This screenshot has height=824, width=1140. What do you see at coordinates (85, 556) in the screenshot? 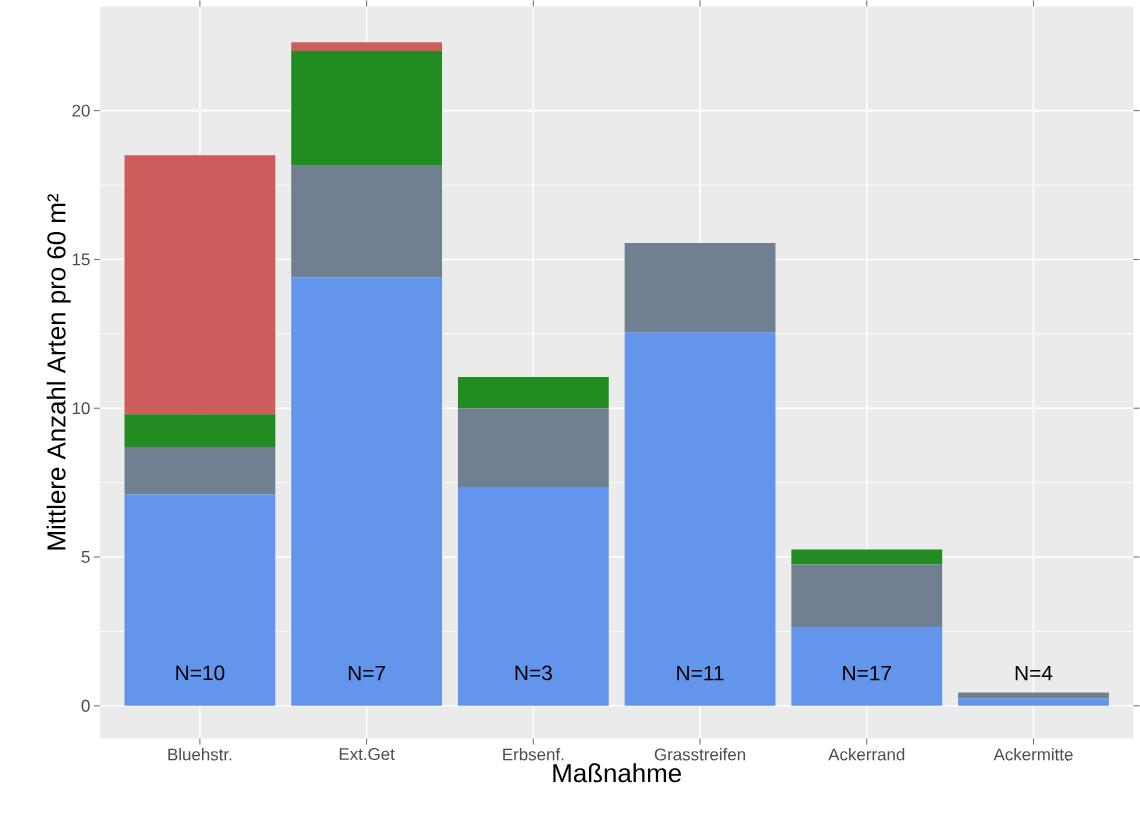
I see `y-tick-label: 5` at bounding box center [85, 556].